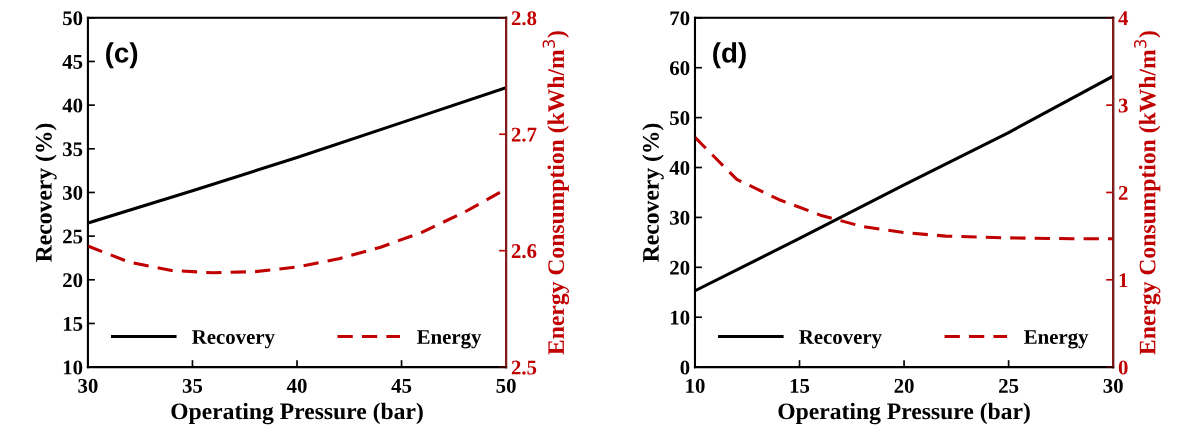  Describe the element at coordinates (1123, 367) in the screenshot. I see `y2-tick-label: 0` at that location.